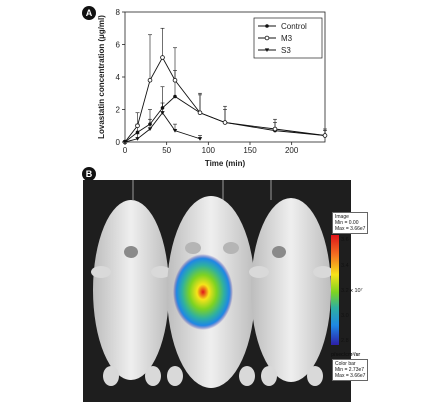  Describe the element at coordinates (118, 12) in the screenshot. I see `y-tick-label: 8` at that location.